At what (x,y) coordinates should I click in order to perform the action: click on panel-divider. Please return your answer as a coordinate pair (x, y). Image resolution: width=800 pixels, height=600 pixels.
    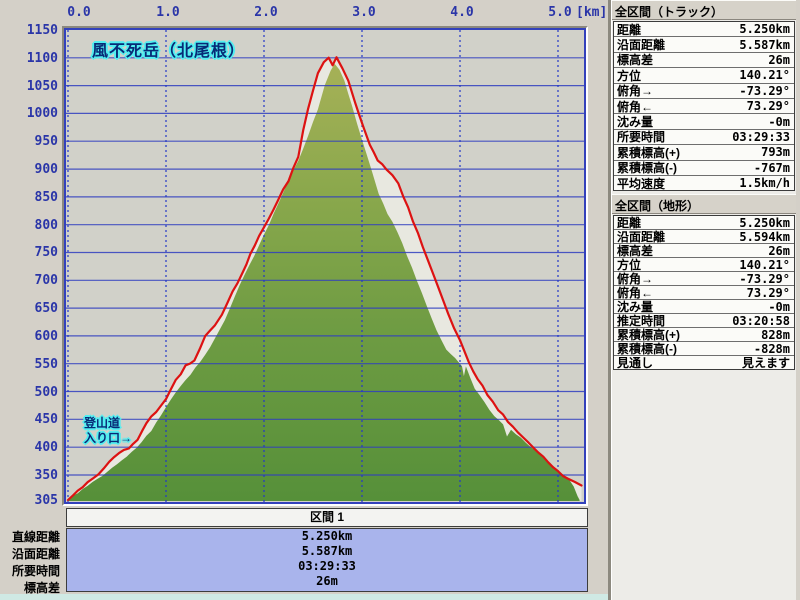
    Looking at the image, I should click on (610, 300).